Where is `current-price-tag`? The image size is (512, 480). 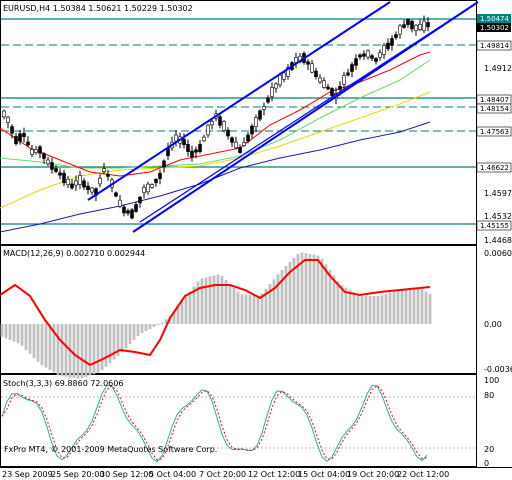
current-price-tag is located at coordinates (494, 27).